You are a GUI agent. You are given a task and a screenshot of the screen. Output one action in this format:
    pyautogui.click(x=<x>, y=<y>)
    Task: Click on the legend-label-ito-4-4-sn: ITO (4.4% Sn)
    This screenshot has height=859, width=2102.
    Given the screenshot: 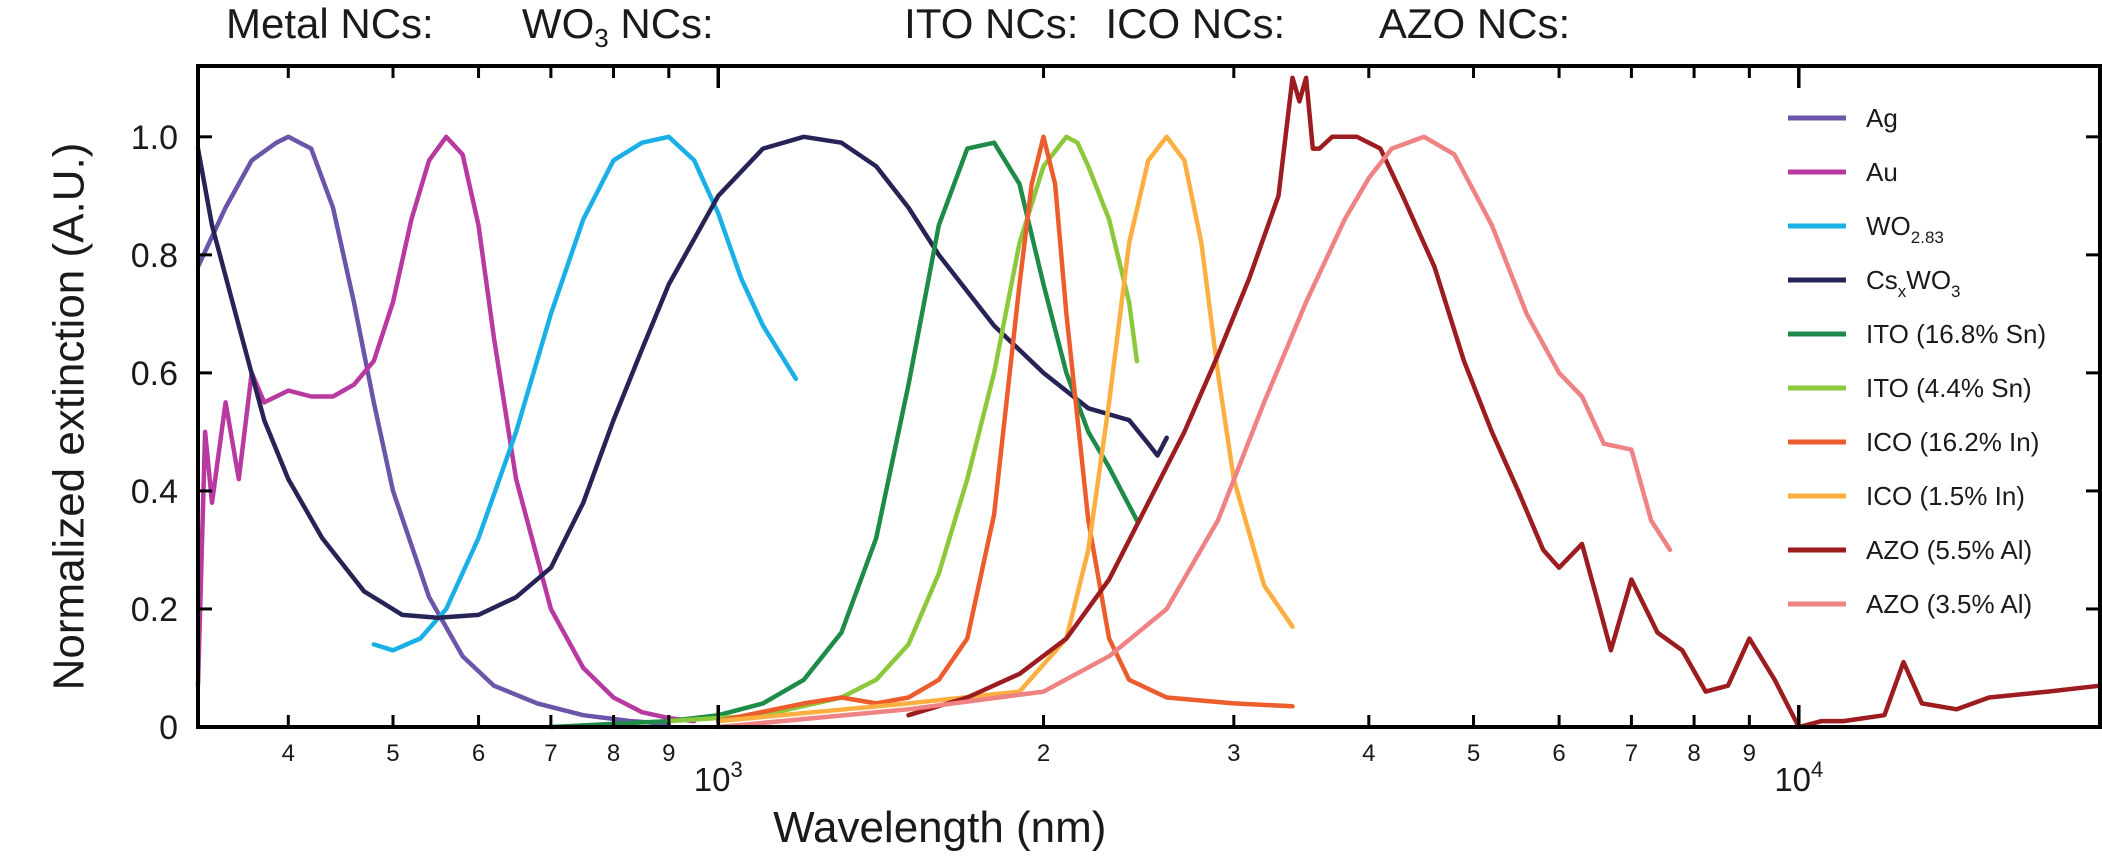 What is the action you would take?
    pyautogui.click(x=1949, y=388)
    